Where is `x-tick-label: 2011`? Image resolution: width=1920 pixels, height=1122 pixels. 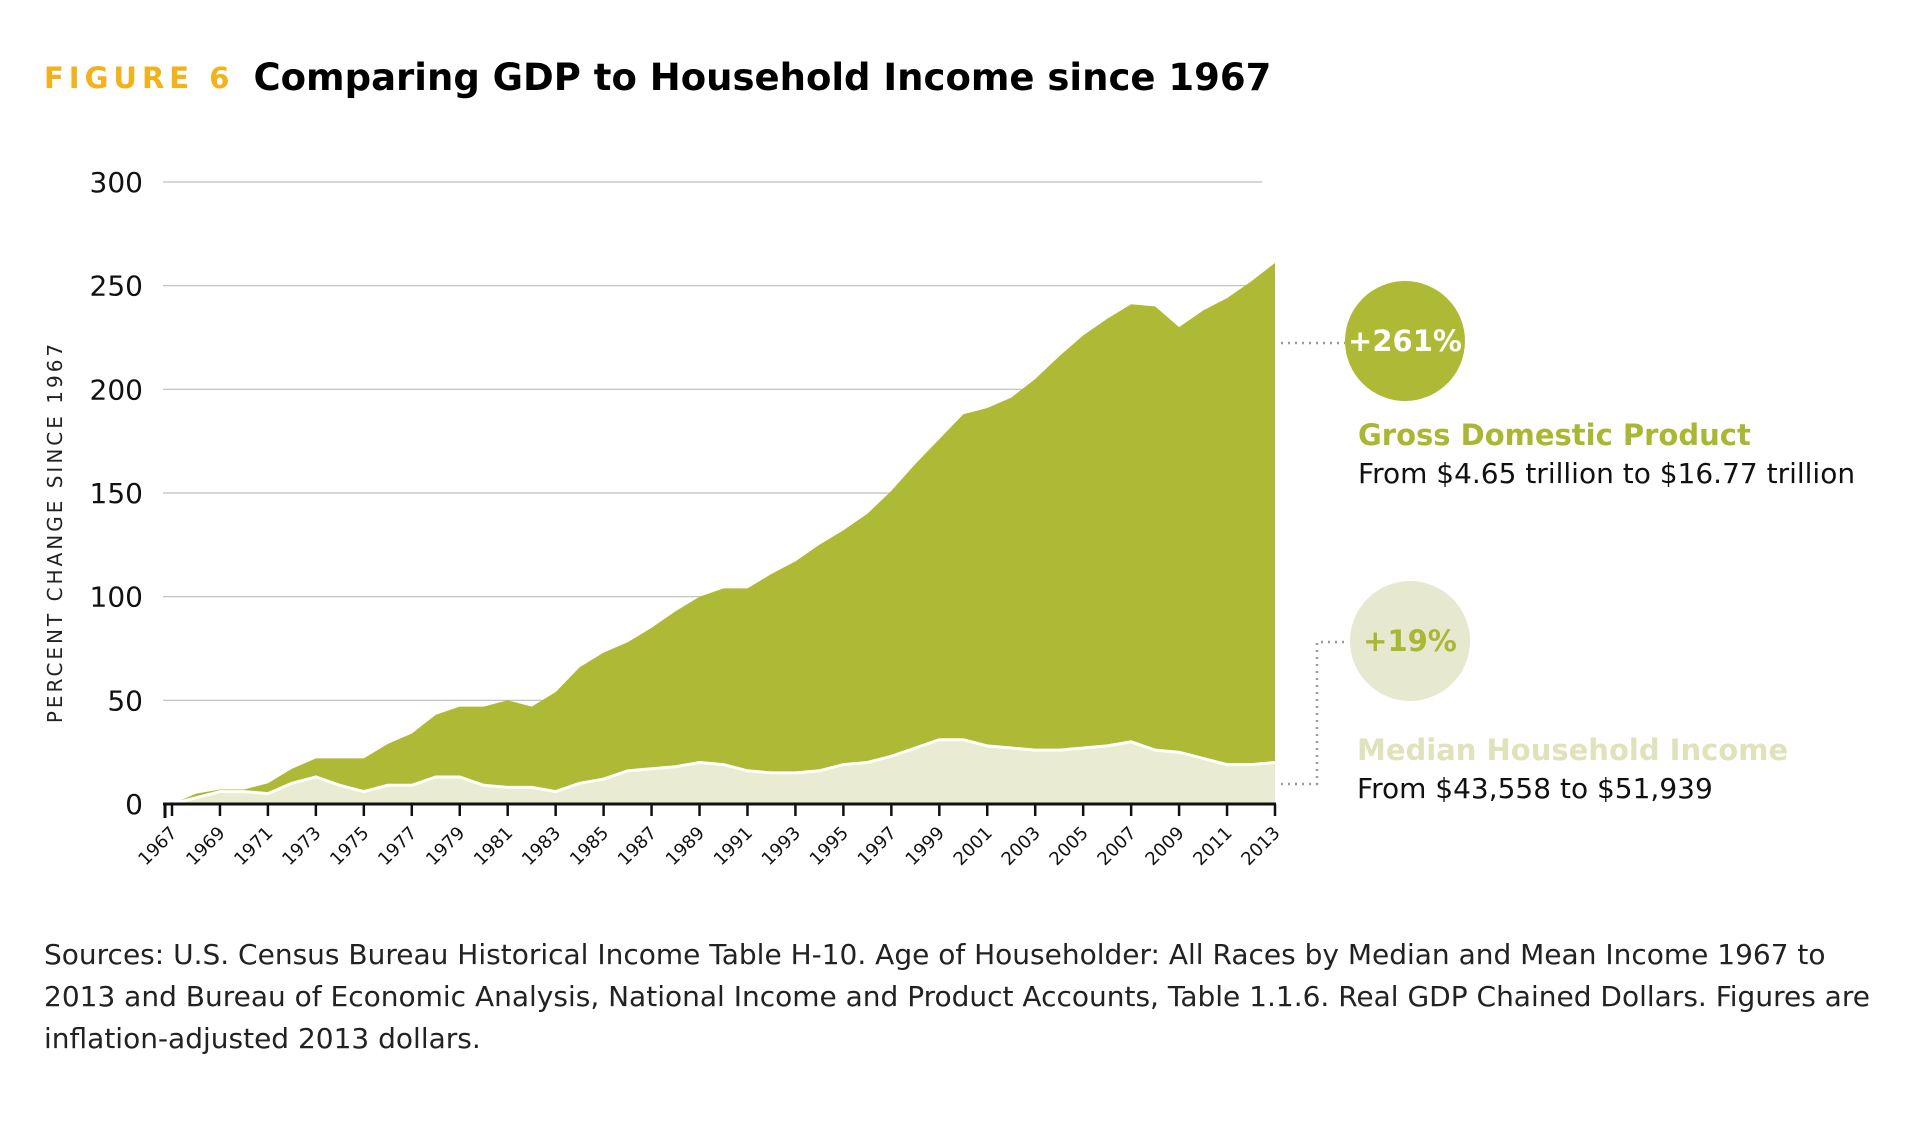 x-tick-label: 2011 is located at coordinates (1212, 846).